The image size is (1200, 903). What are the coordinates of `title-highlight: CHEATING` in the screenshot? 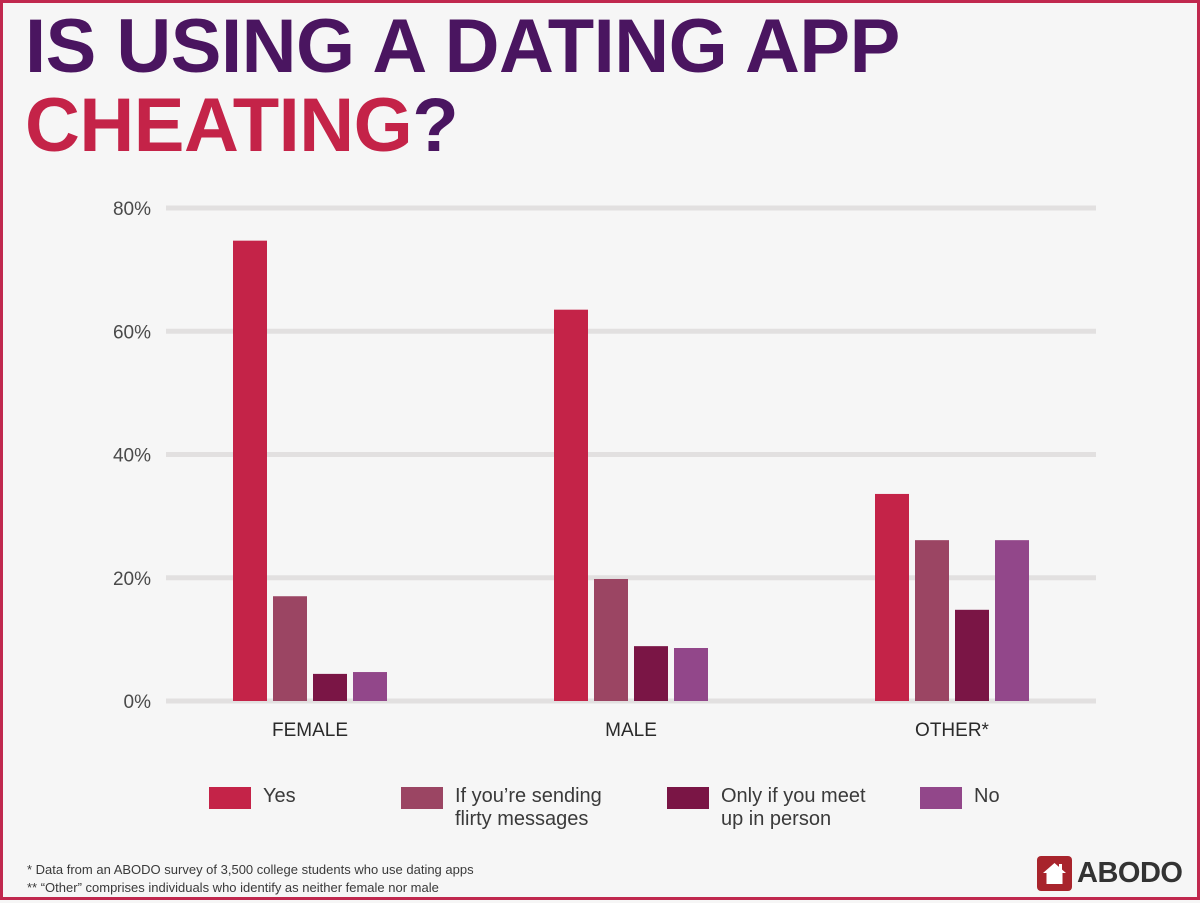 It's located at (219, 125).